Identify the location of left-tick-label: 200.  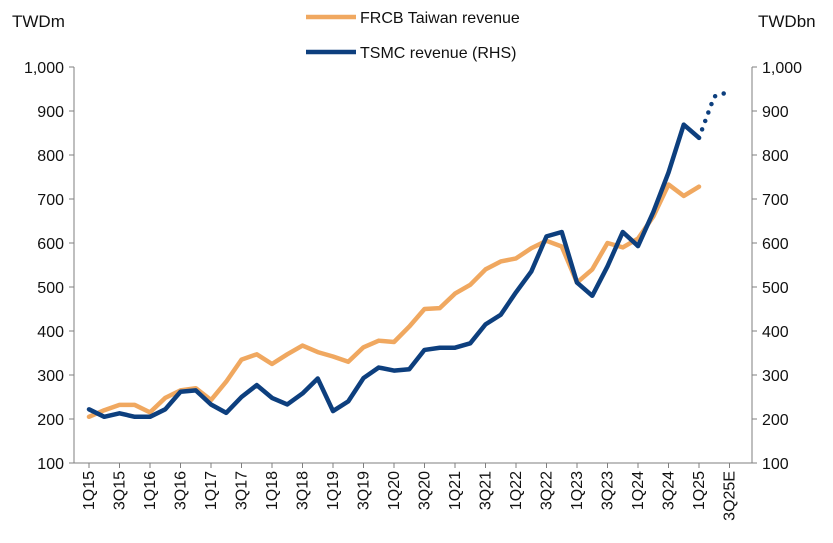
(50, 420).